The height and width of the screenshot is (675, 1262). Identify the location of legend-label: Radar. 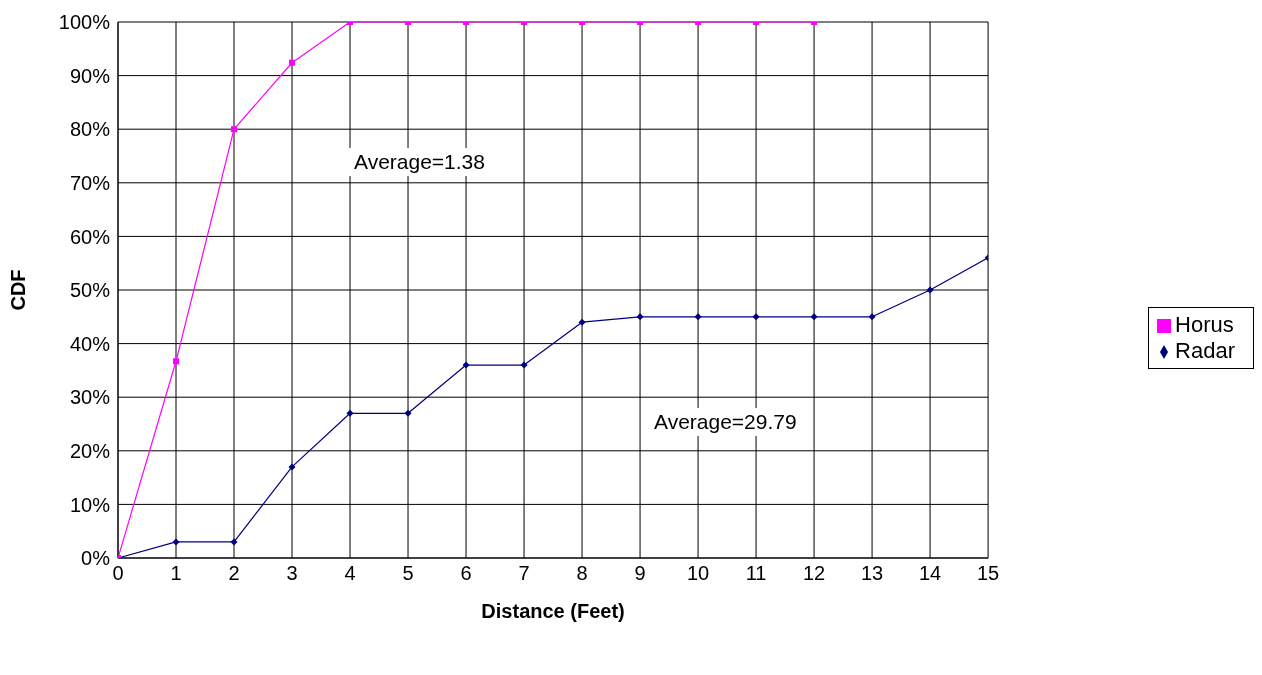
(1205, 350).